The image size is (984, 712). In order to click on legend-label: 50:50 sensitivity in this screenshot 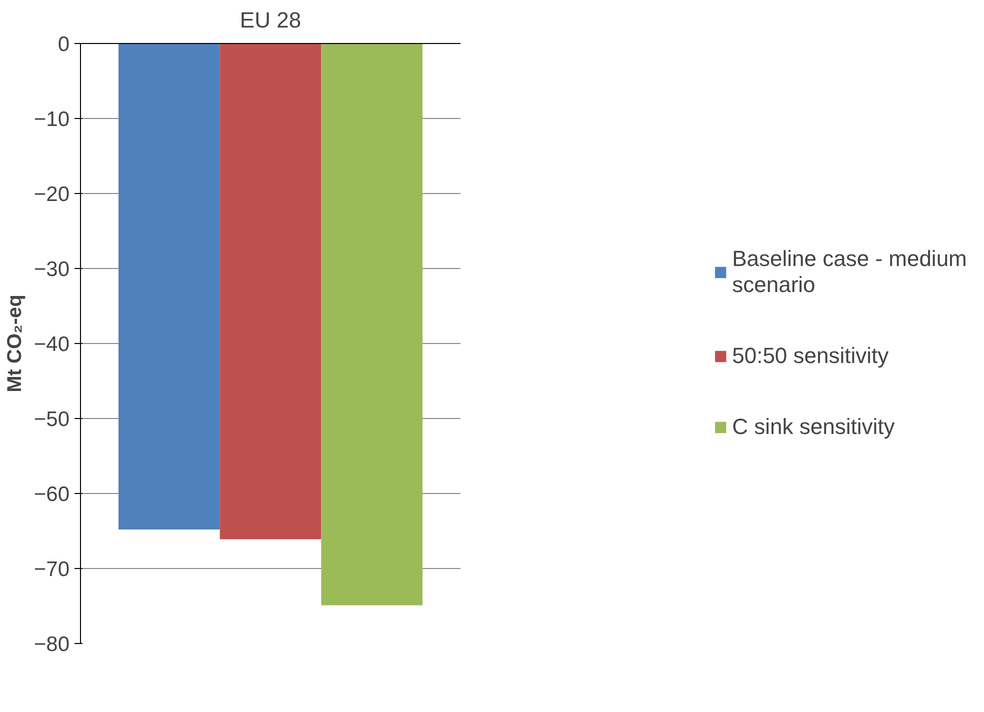, I will do `click(810, 356)`.